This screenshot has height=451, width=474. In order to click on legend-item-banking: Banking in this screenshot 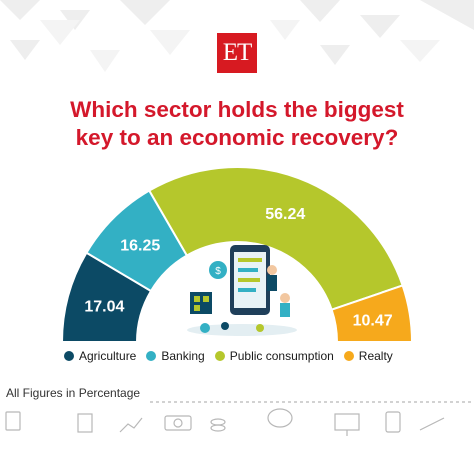, I will do `click(175, 356)`.